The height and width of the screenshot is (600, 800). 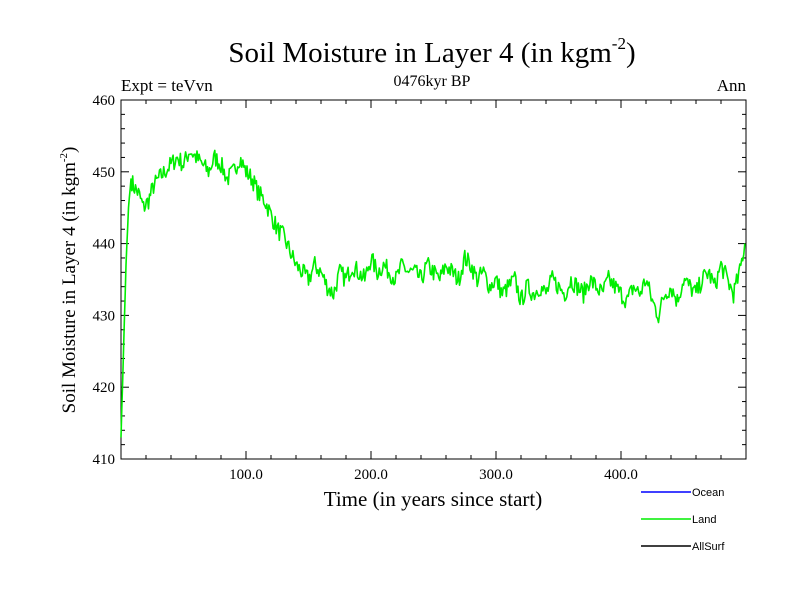 What do you see at coordinates (708, 547) in the screenshot?
I see `legend-label-allsurf: AllSurf` at bounding box center [708, 547].